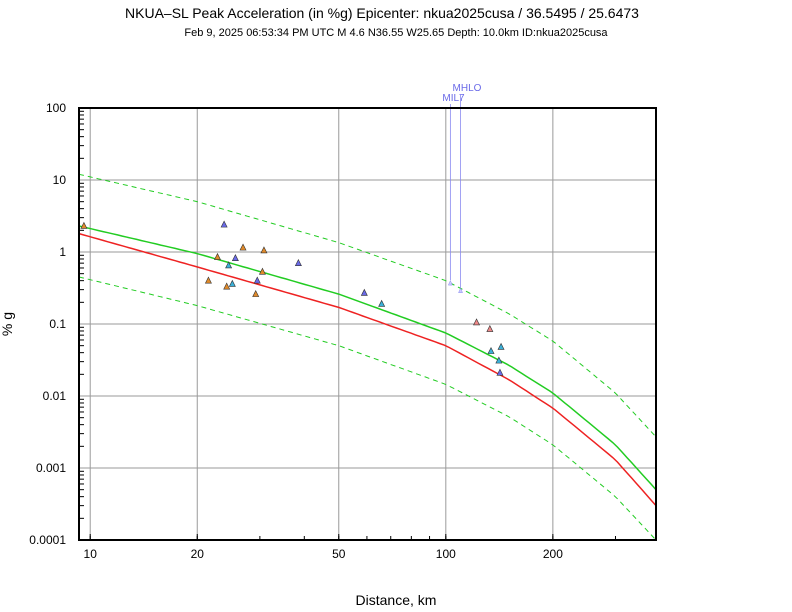 The image size is (792, 612). What do you see at coordinates (453, 98) in the screenshot?
I see `station-label: MIL7` at bounding box center [453, 98].